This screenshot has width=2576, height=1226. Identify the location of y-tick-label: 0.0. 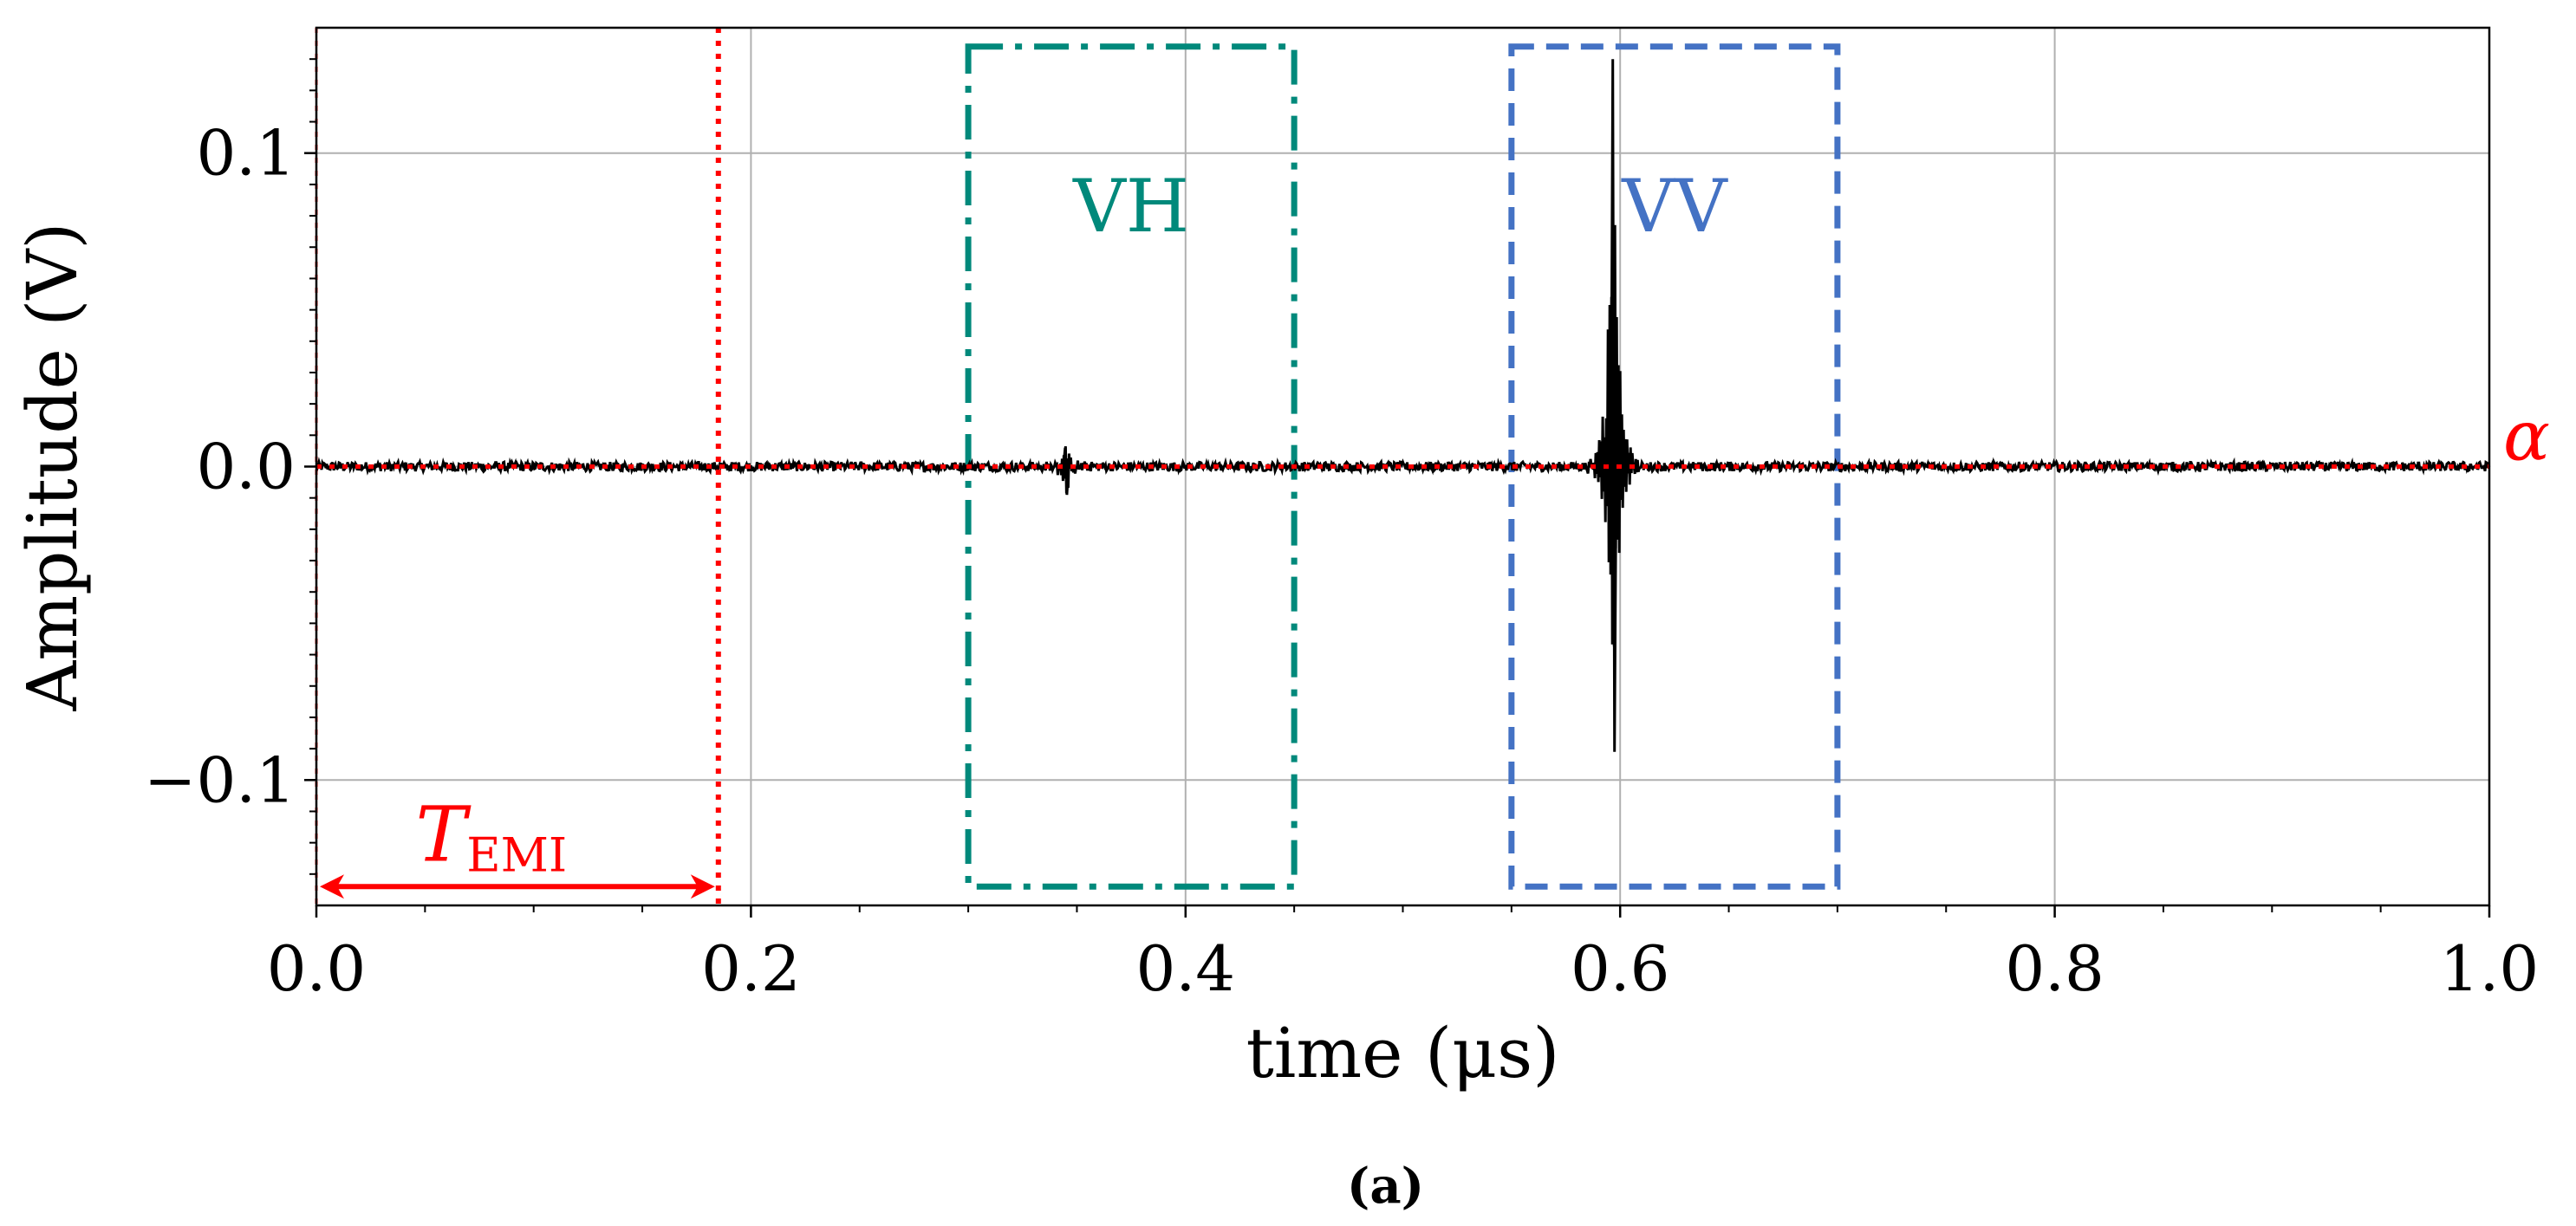
(246, 467).